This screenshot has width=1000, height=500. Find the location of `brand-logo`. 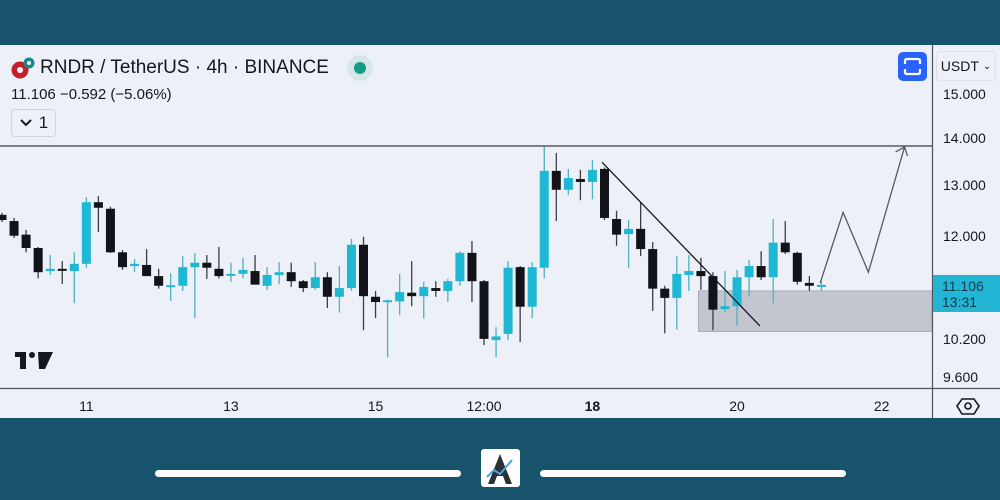

brand-logo is located at coordinates (500, 468).